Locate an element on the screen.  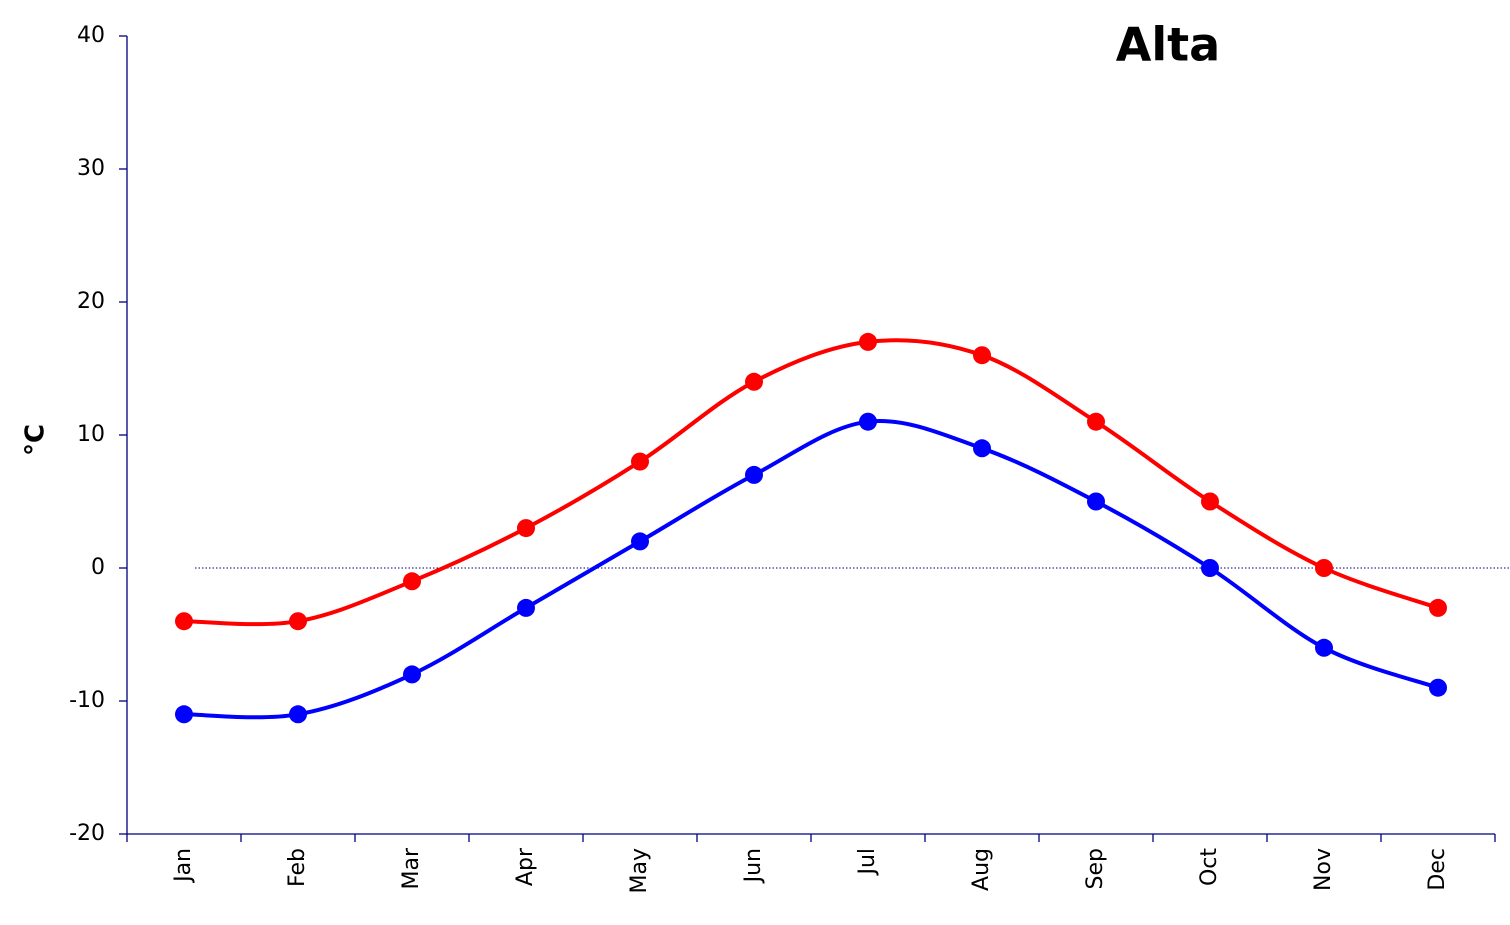
y-tick-label: 0 is located at coordinates (98, 567).